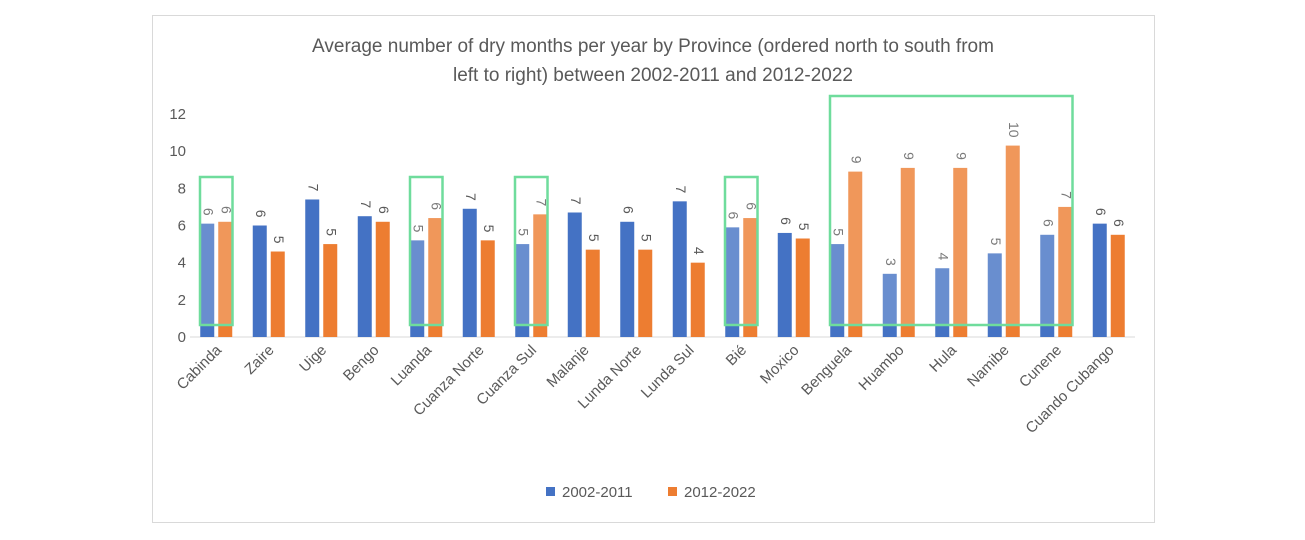 This screenshot has width=1305, height=540. Describe the element at coordinates (200, 367) in the screenshot. I see `x-tick-label: Cabinda` at that location.